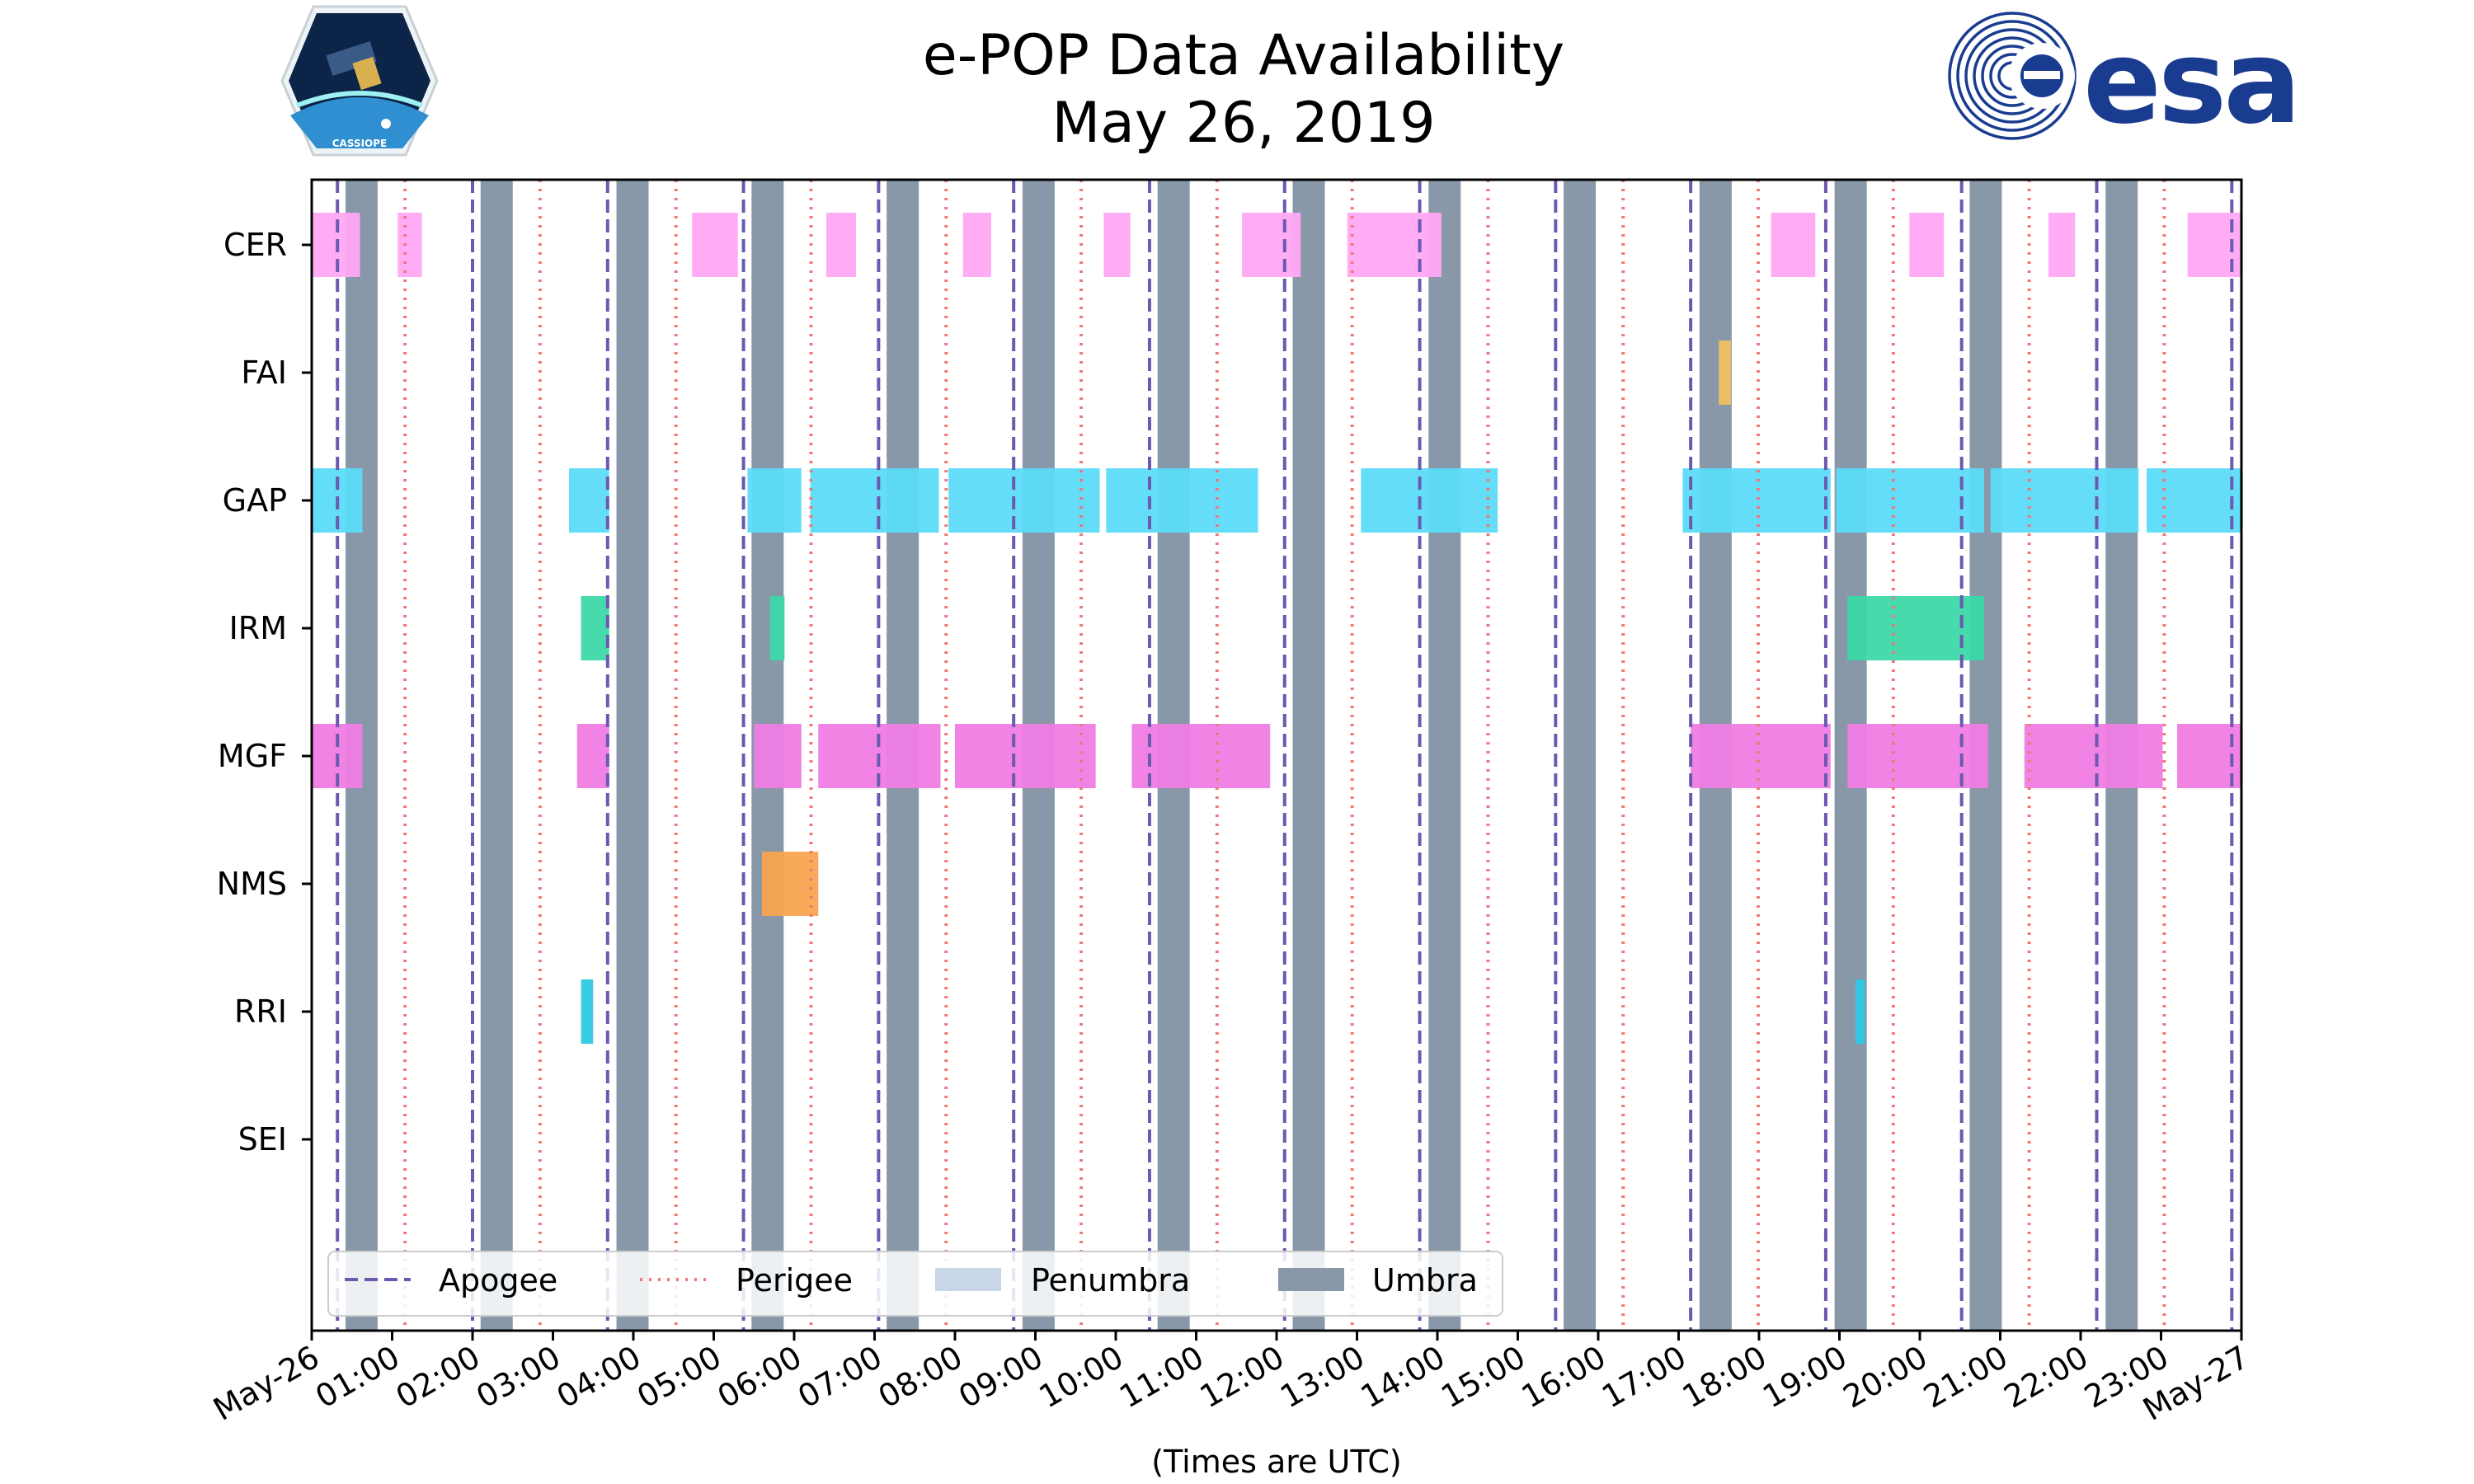 The height and width of the screenshot is (1484, 2474). I want to click on x-tick-label: 17:00, so click(1644, 1377).